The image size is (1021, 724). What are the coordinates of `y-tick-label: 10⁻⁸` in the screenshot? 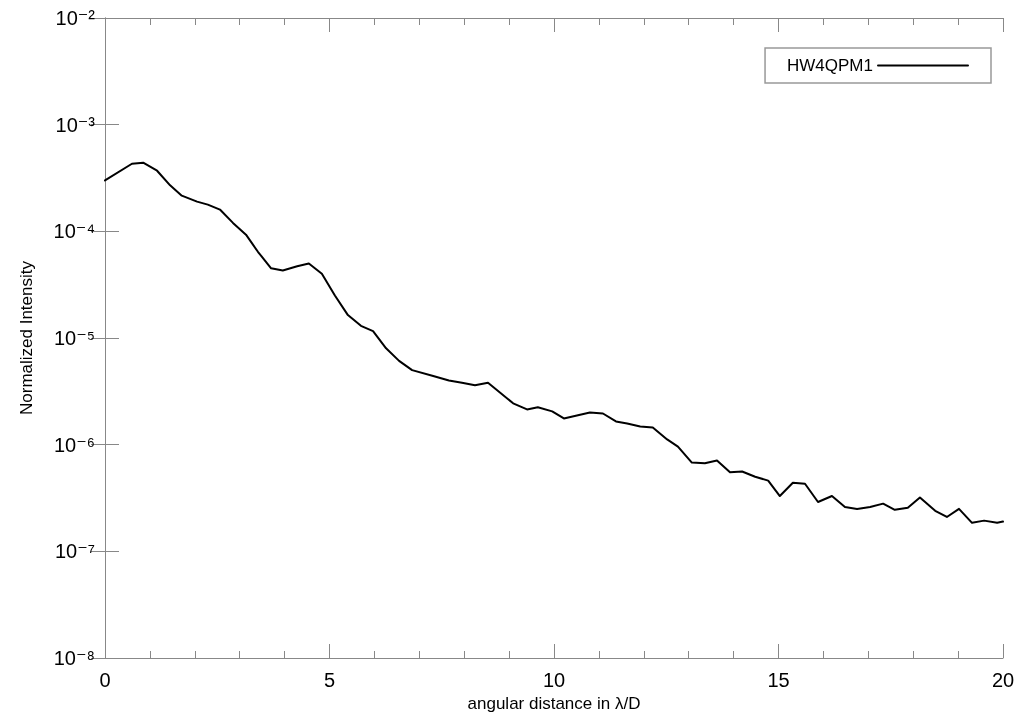 It's located at (74, 658).